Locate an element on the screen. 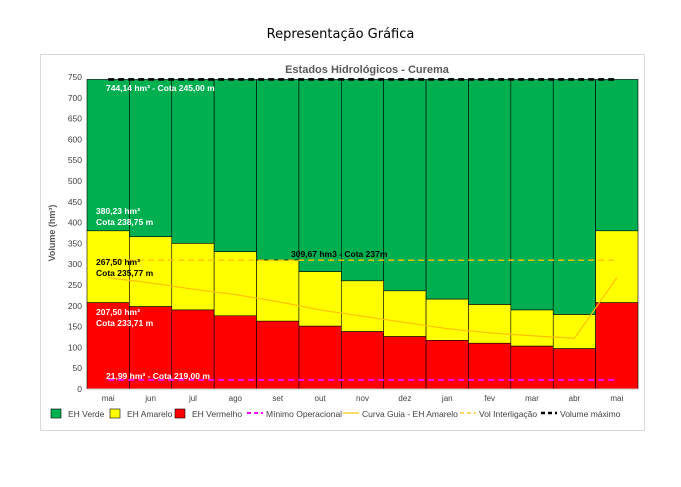 The image size is (681, 487). legend-label: Curva Guia - EH Amarelo is located at coordinates (410, 414).